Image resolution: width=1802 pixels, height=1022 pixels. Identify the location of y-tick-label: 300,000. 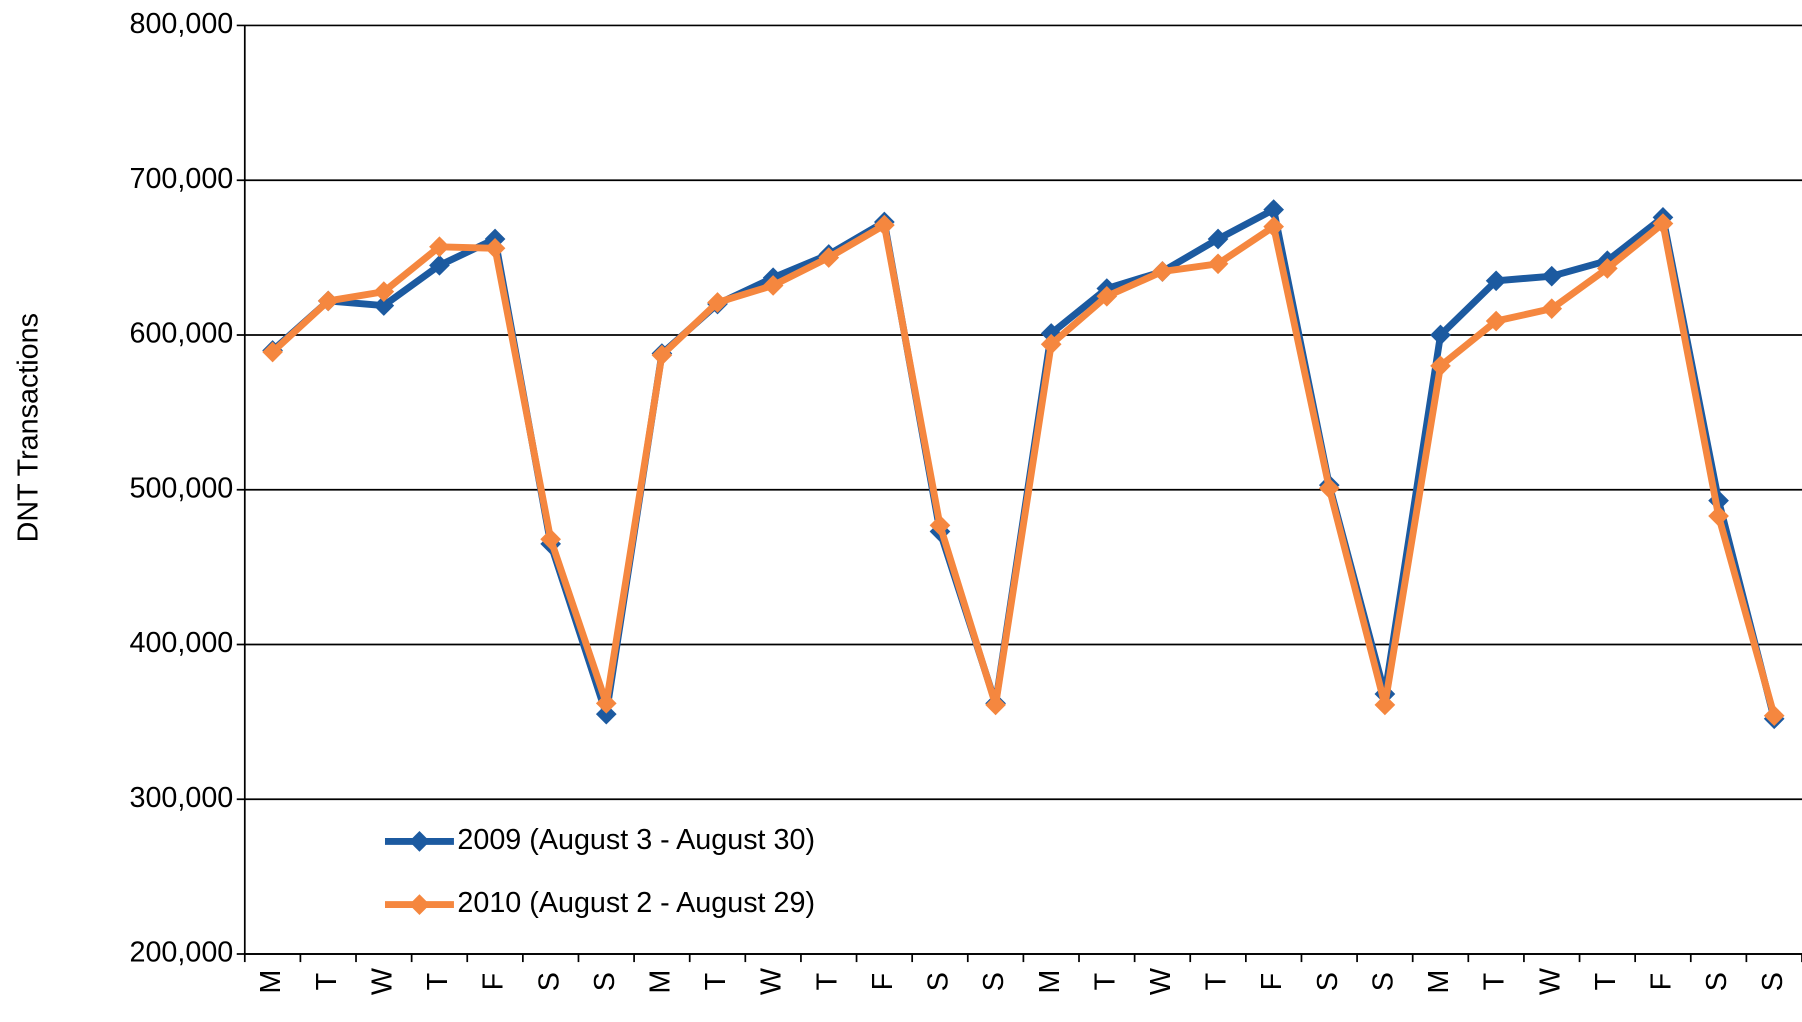
(181, 798).